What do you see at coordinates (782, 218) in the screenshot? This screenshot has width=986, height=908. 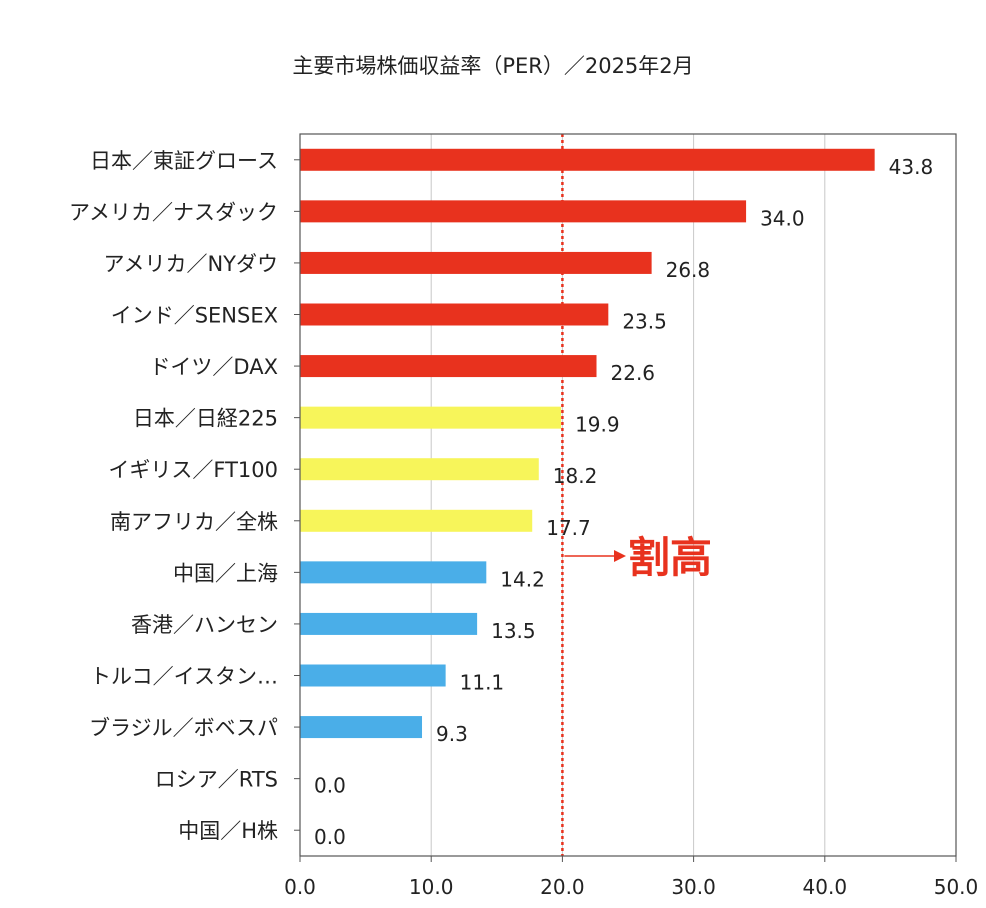 I see `value-label: 34.0` at bounding box center [782, 218].